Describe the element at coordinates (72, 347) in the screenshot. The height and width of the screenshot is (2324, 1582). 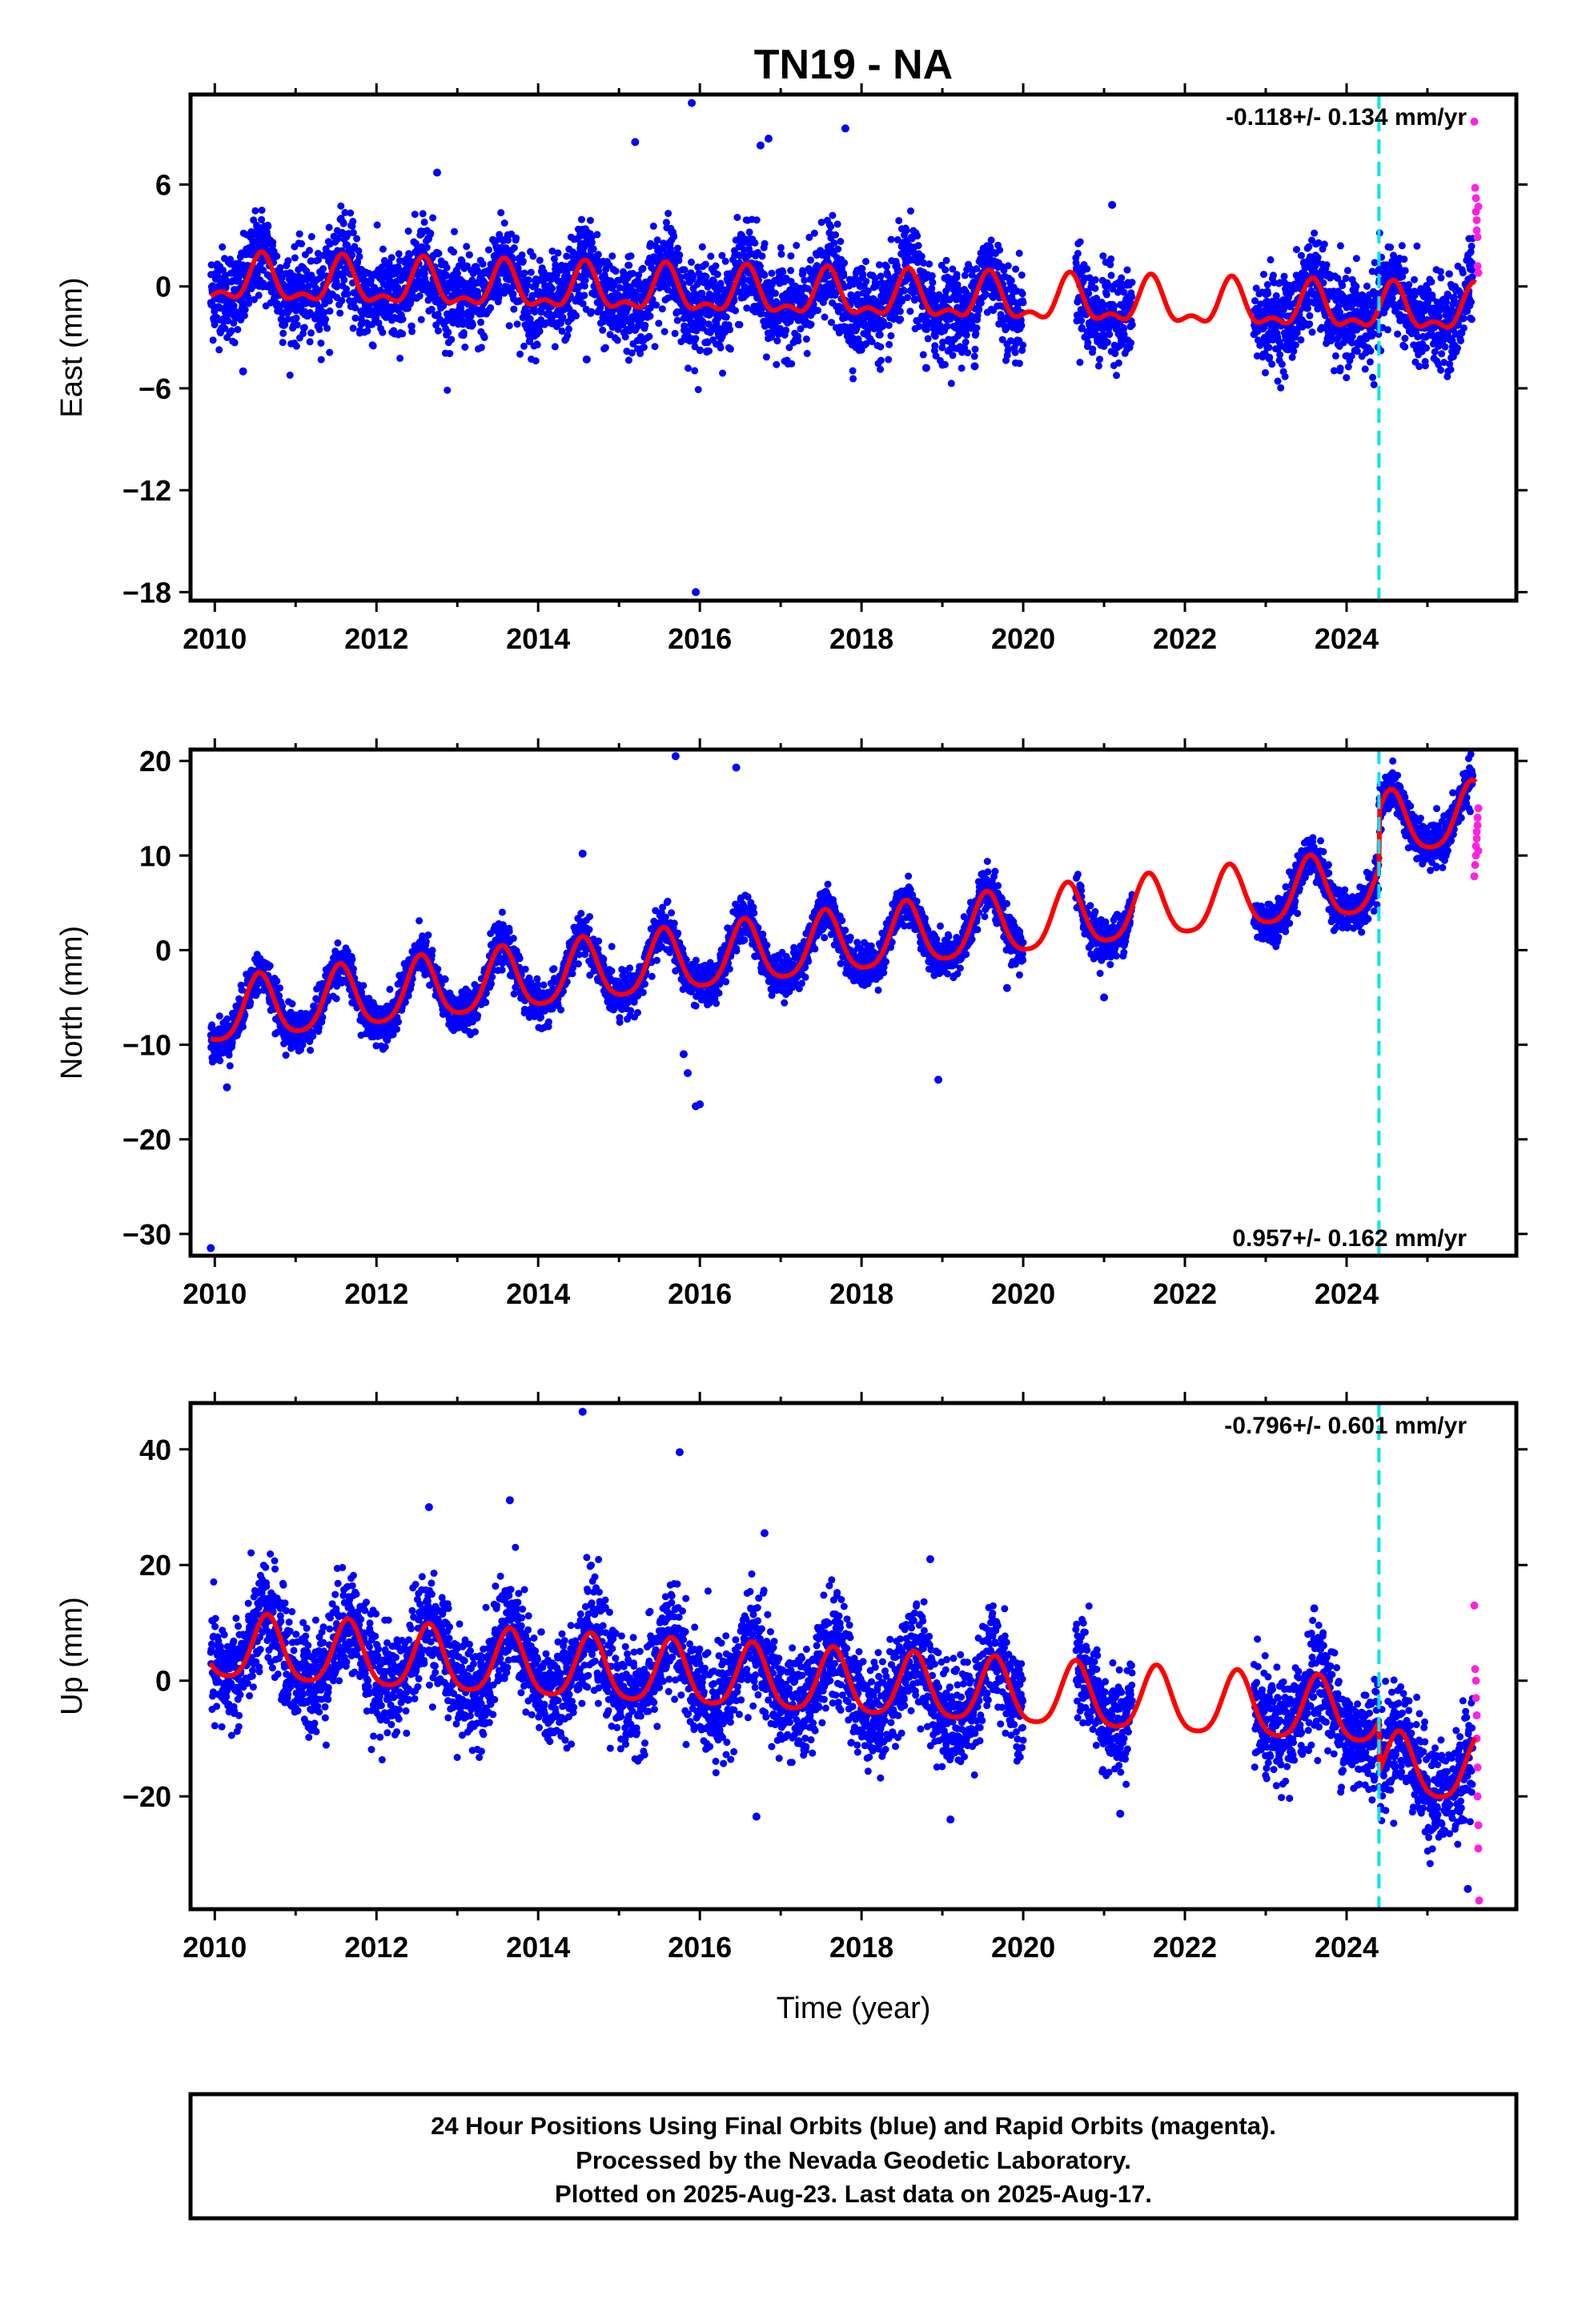
I see `y-axis-label: East (mm)` at that location.